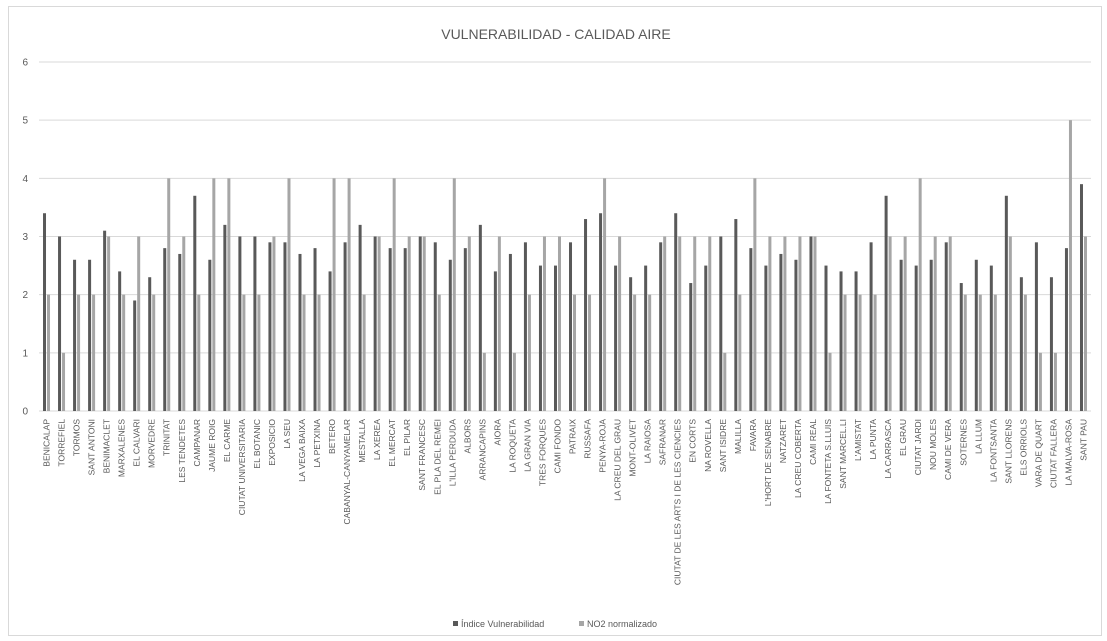  I want to click on x-category-label: TRINITAT, so click(167, 437).